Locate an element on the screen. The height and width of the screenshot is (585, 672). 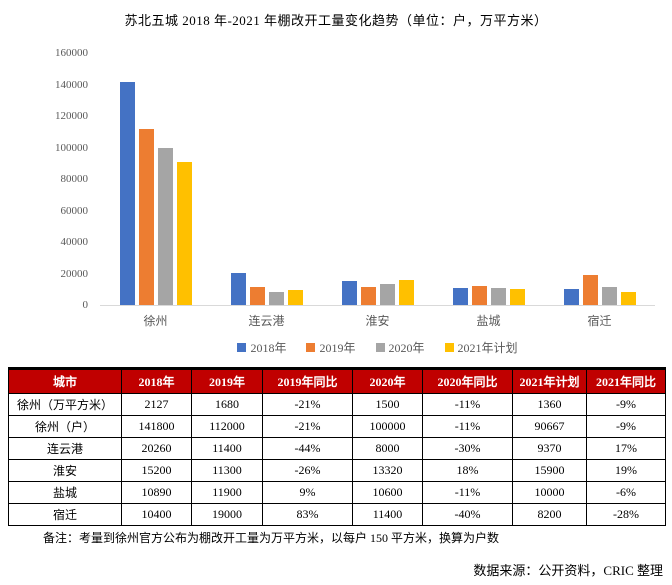
y-axis-tick-label: 160000 is located at coordinates (71, 53).